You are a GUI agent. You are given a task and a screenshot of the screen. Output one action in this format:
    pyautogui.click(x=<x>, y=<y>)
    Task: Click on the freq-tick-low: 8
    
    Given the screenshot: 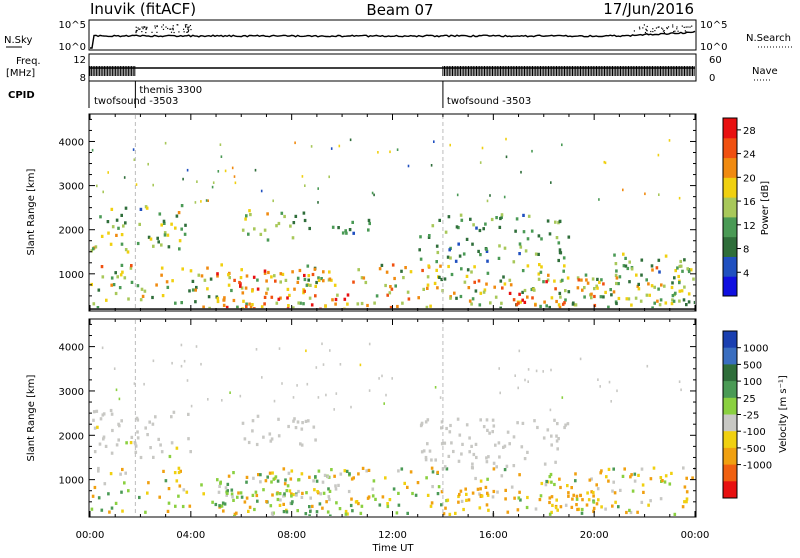 What is the action you would take?
    pyautogui.click(x=83, y=78)
    